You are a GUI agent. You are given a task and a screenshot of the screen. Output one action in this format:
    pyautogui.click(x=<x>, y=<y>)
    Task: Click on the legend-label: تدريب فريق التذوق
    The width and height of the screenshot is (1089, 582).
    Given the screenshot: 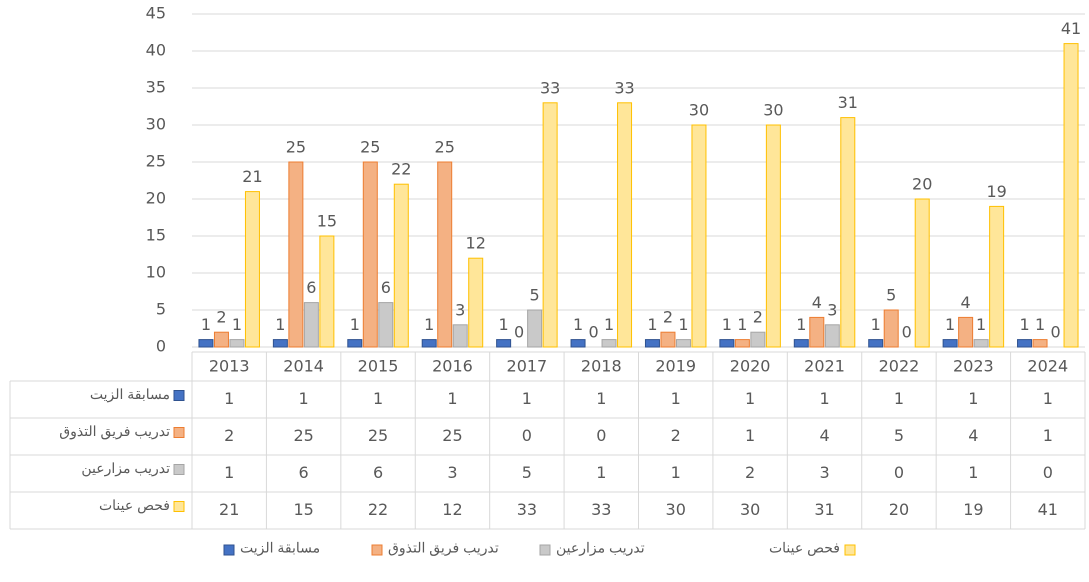 What is the action you would take?
    pyautogui.click(x=443, y=548)
    